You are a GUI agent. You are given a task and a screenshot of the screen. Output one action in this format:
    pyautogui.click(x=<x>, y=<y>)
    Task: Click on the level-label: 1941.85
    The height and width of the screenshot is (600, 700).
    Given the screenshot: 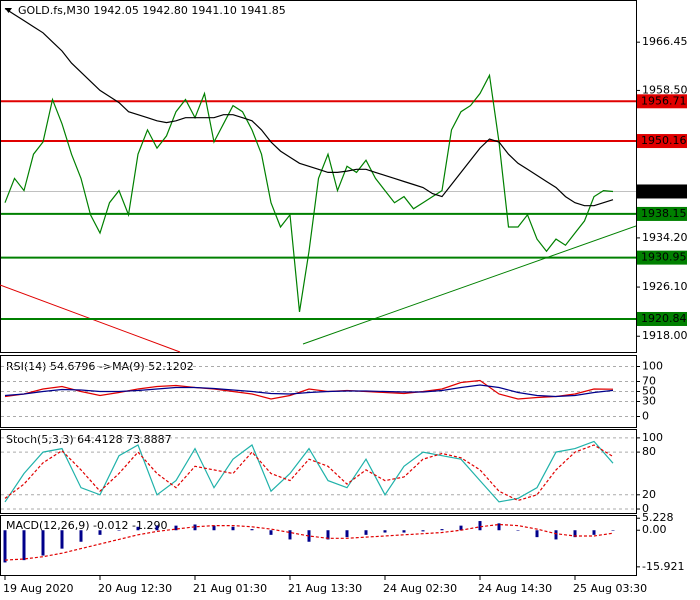 What is the action you would take?
    pyautogui.click(x=664, y=190)
    